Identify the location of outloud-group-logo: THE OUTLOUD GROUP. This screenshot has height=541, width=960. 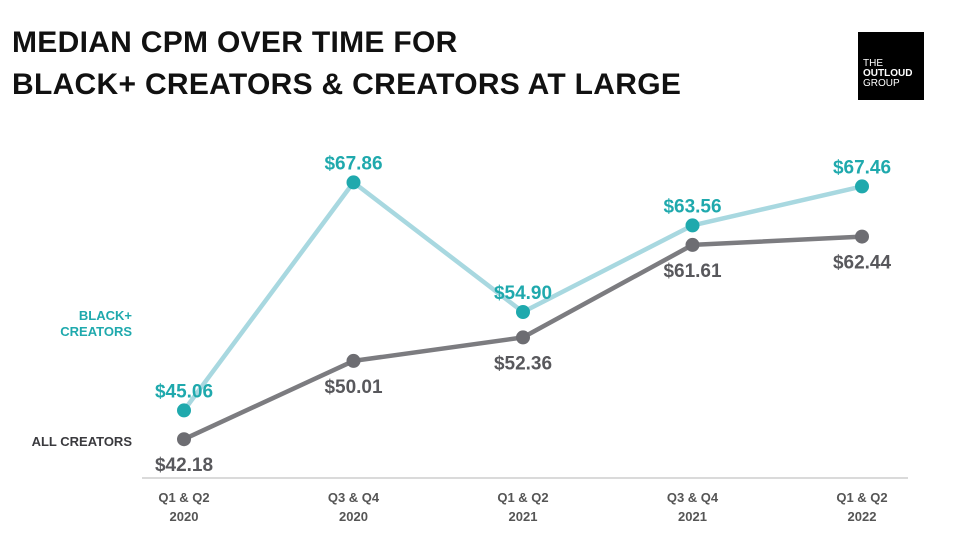
(891, 66).